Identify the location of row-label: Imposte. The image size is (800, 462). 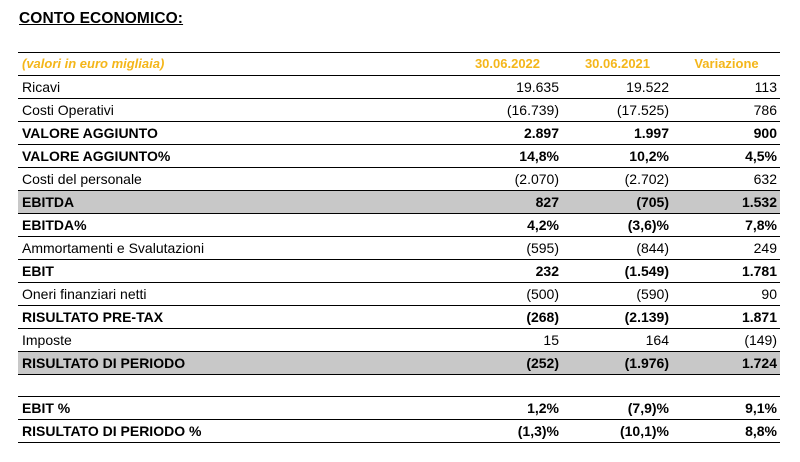
(235, 340).